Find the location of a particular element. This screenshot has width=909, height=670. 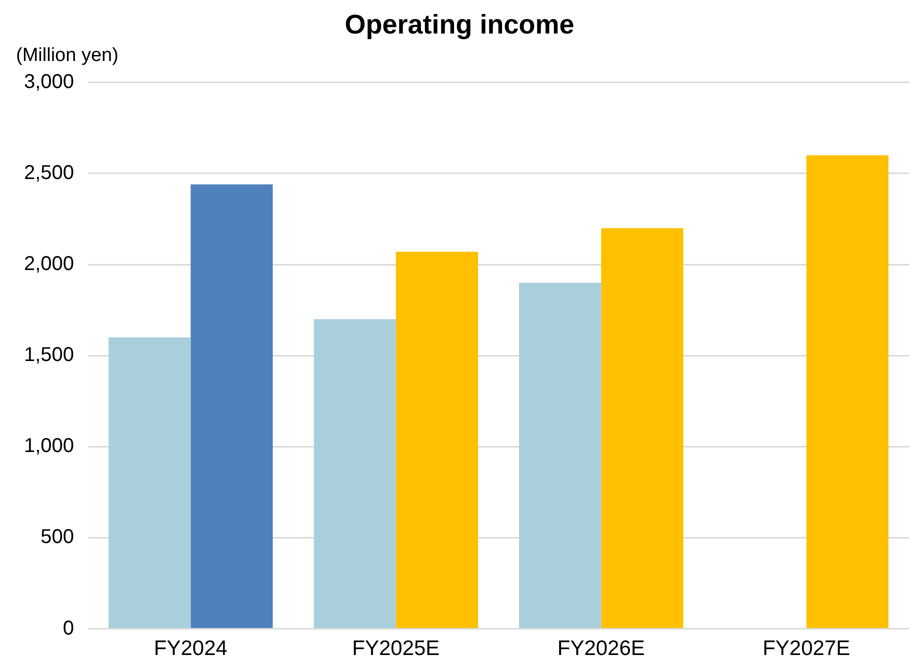

chart-title: Operating income is located at coordinates (459, 25).